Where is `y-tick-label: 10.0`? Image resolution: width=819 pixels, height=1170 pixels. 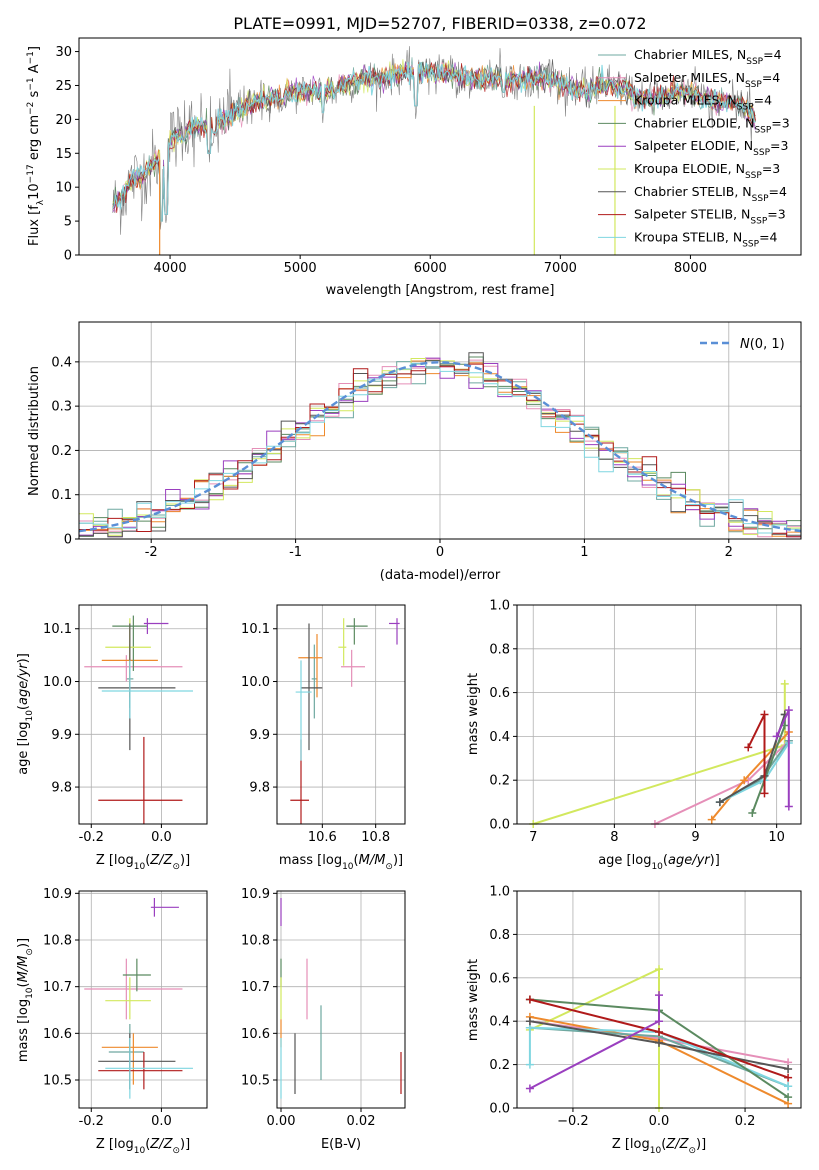
y-tick-label: 10.0 is located at coordinates (57, 682).